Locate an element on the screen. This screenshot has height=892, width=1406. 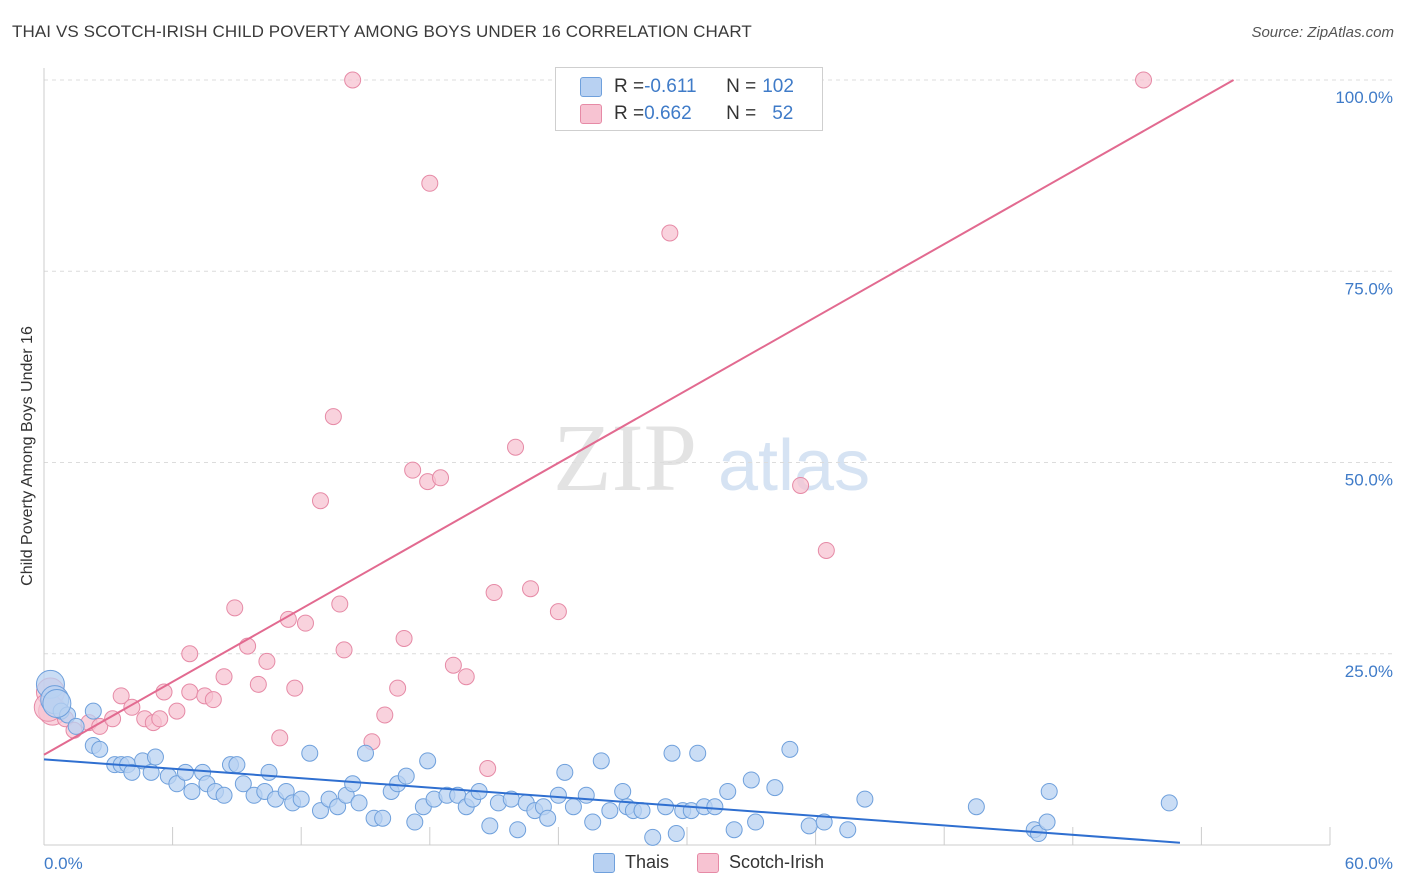
scotch-irish-legend-swatch is located at coordinates (708, 862).